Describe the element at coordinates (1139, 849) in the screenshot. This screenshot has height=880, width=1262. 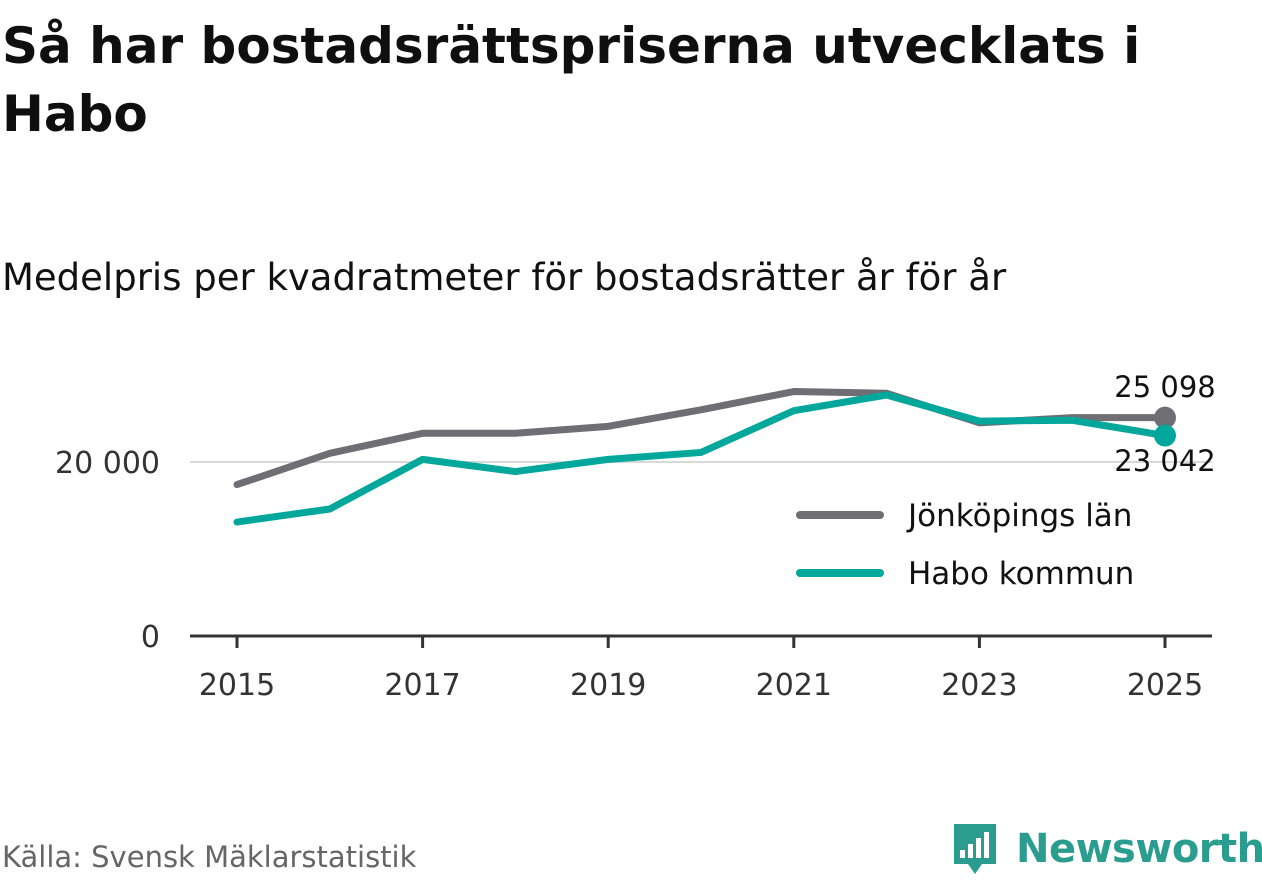
I see `brand-name: Newsworthy` at that location.